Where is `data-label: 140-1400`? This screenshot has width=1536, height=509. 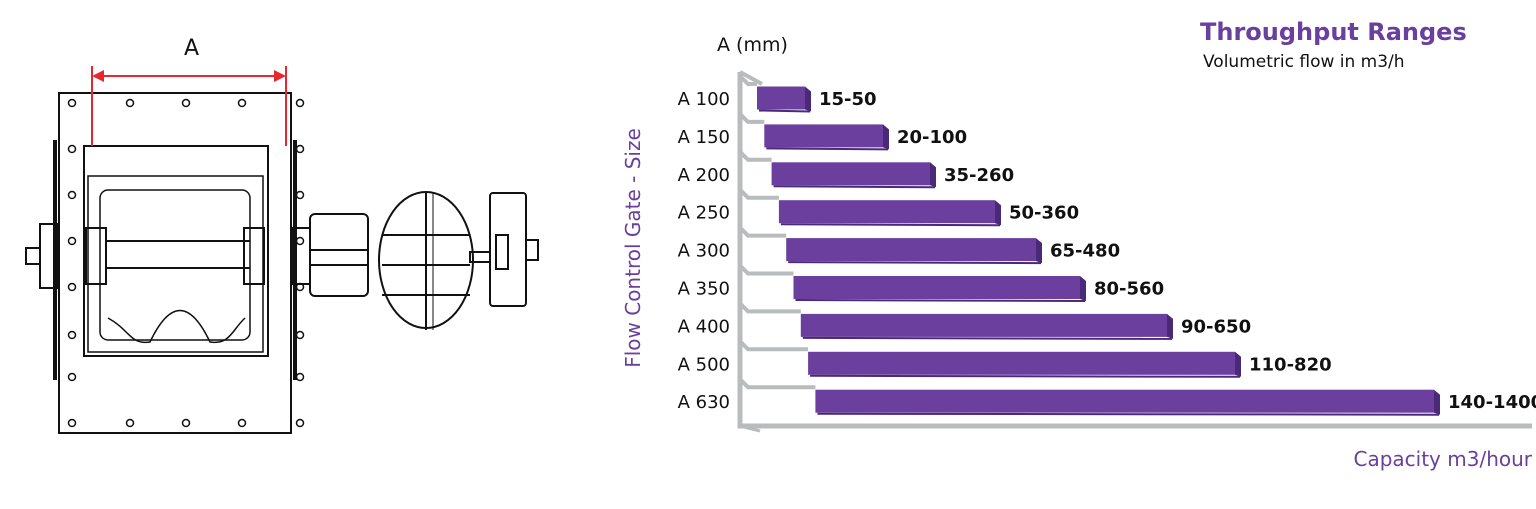
data-label: 140-1400 is located at coordinates (1492, 402).